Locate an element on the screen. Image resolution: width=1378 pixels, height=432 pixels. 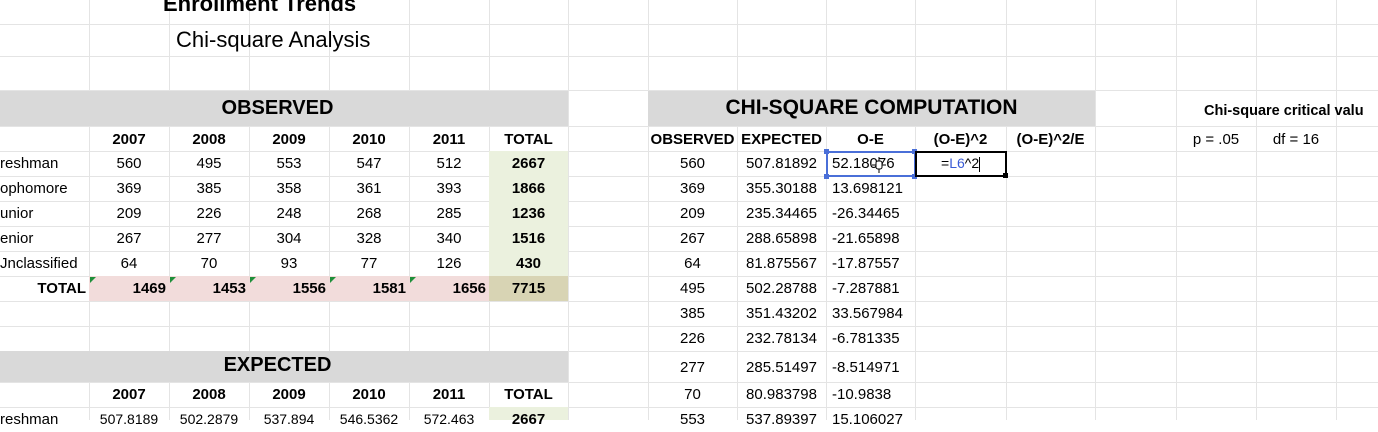
chi-oe-cell: 33.567984 is located at coordinates (867, 313).